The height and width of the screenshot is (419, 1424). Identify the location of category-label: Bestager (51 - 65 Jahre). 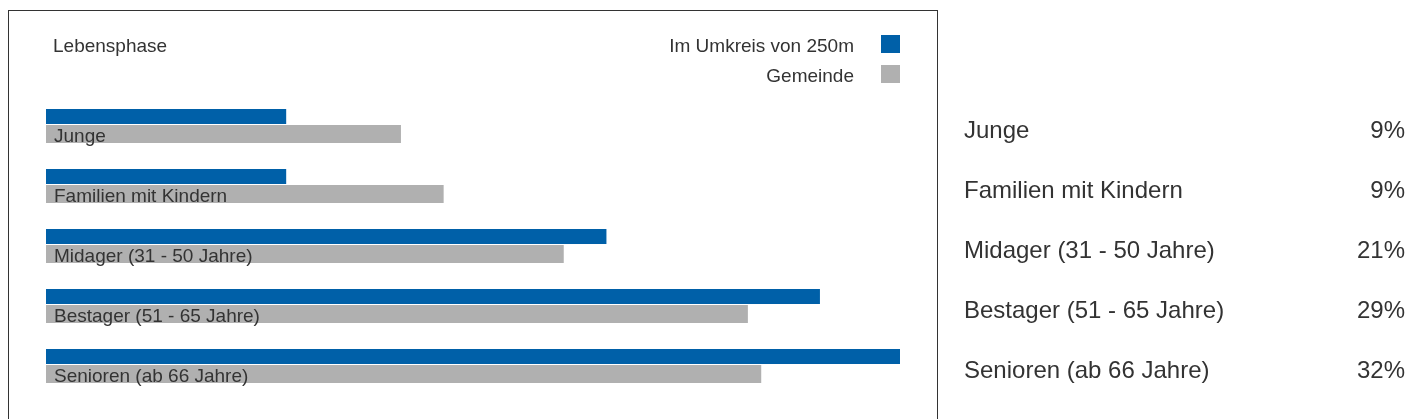
(157, 315).